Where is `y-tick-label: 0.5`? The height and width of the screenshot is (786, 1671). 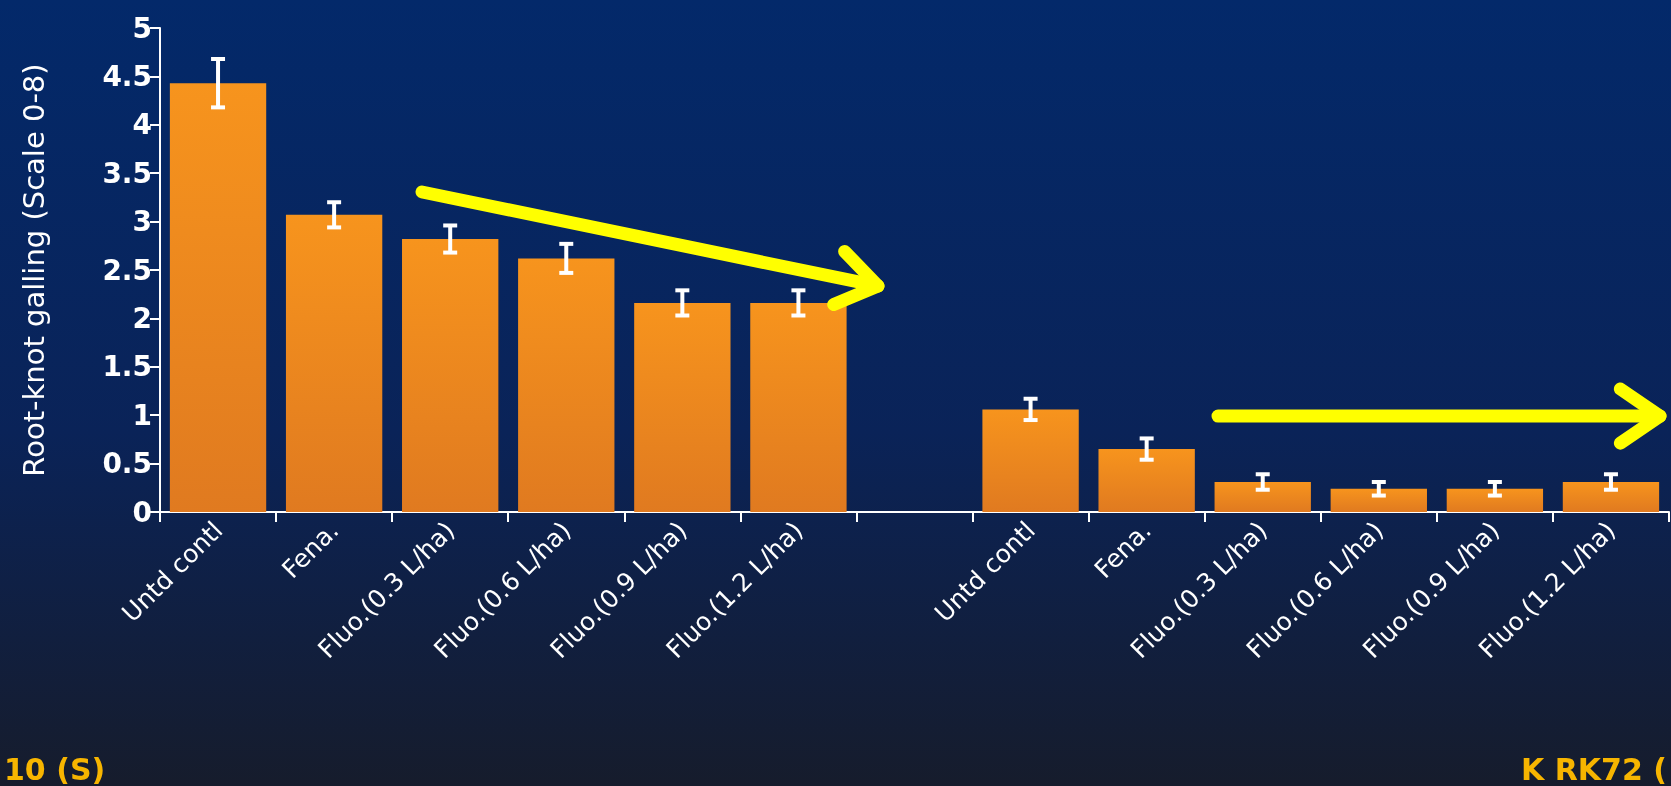
y-tick-label: 0.5 is located at coordinates (127, 464).